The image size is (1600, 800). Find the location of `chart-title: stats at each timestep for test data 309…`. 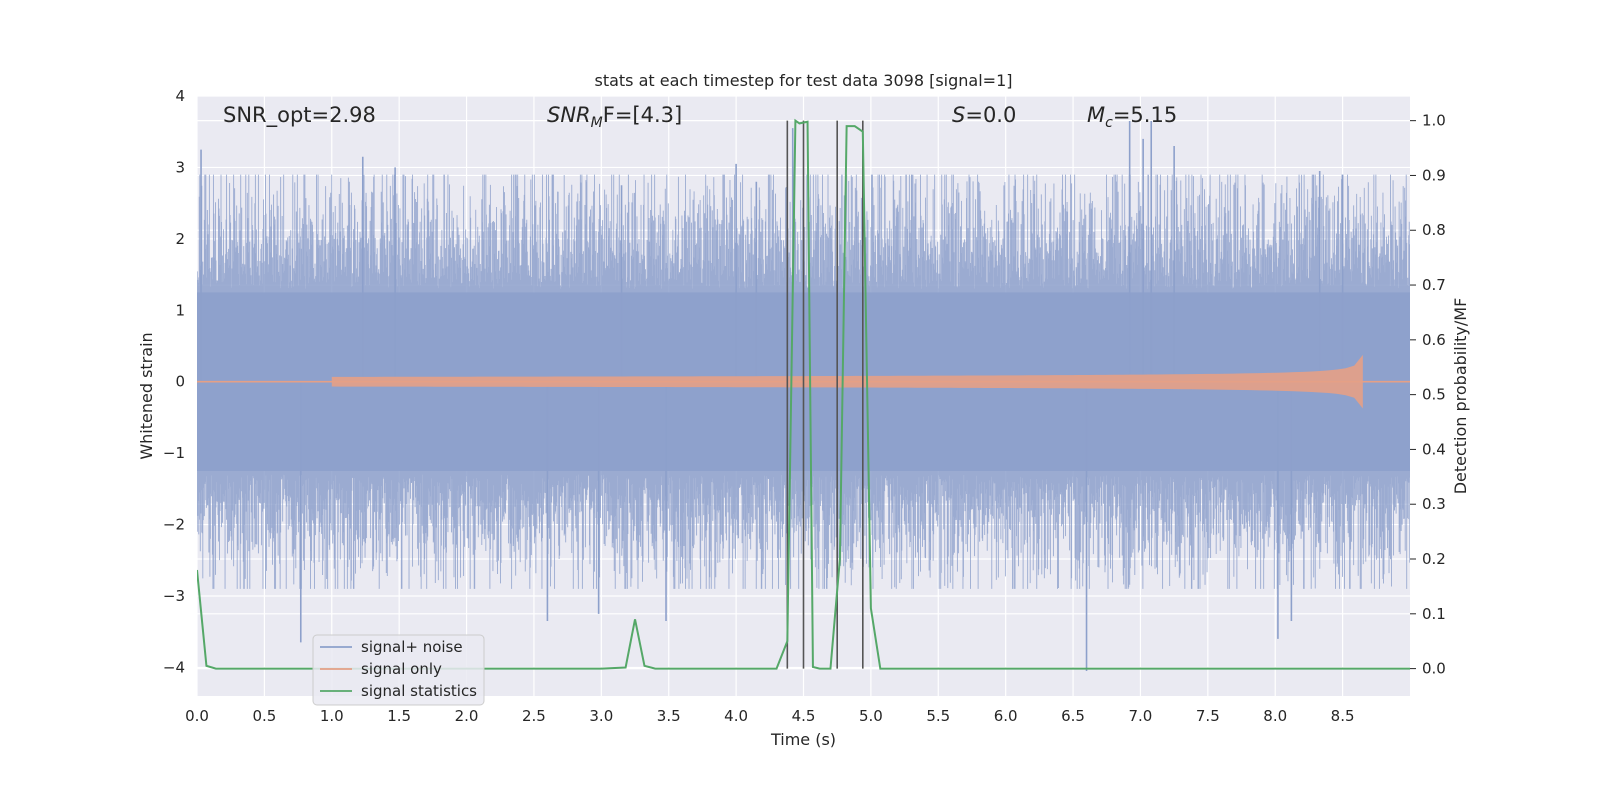

chart-title: stats at each timestep for test data 309… is located at coordinates (803, 80).